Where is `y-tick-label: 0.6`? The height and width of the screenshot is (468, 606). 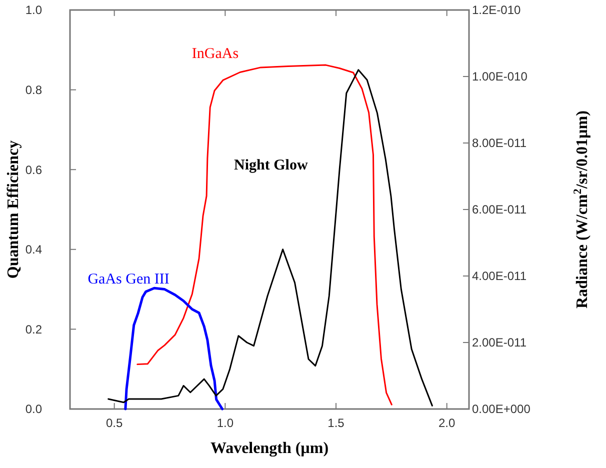
y-tick-label: 0.6 is located at coordinates (33, 169).